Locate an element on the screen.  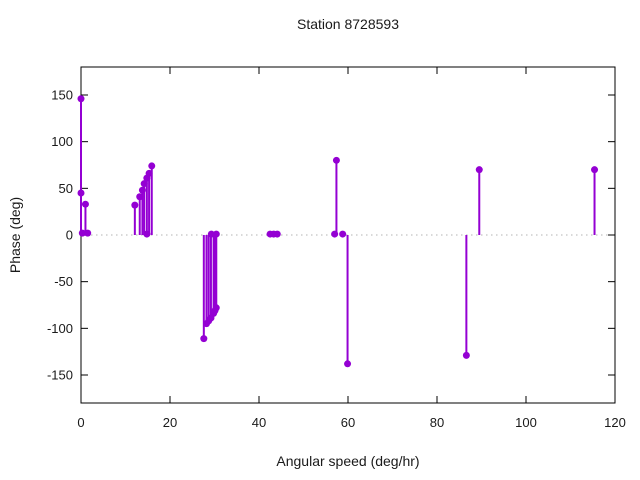
x-tick-label: 100 is located at coordinates (526, 422).